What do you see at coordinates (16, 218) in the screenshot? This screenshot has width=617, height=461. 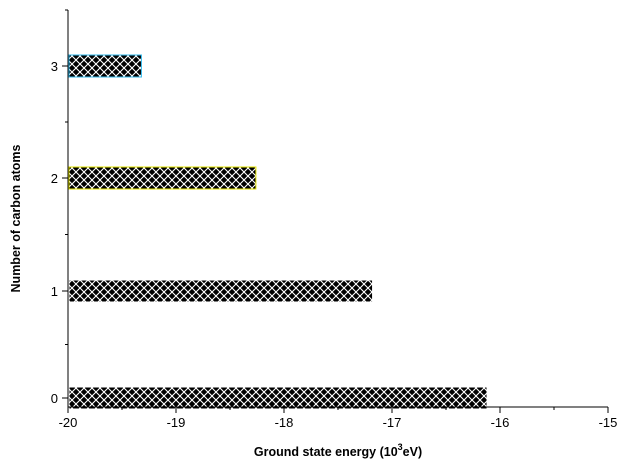 I see `y-axis-title: Number of carbon atoms` at bounding box center [16, 218].